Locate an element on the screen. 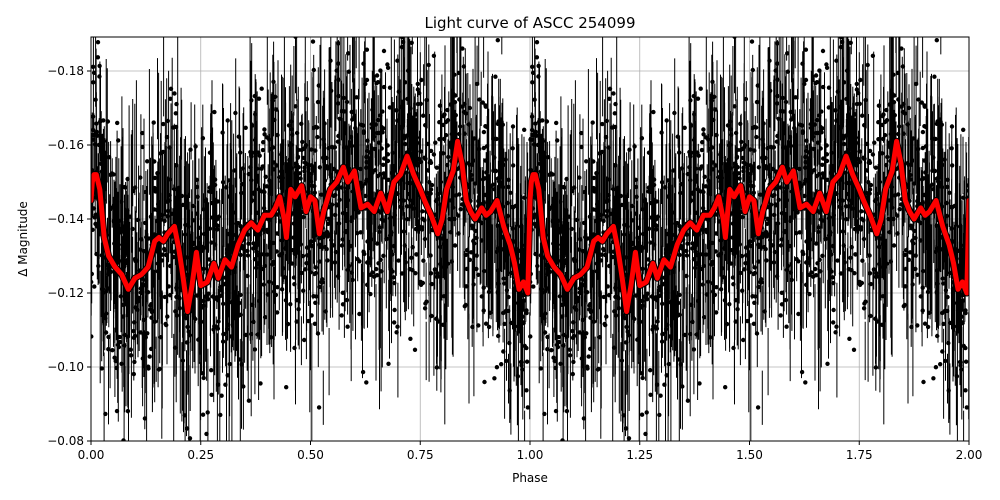  x-tick-label: 1.75 is located at coordinates (859, 455).